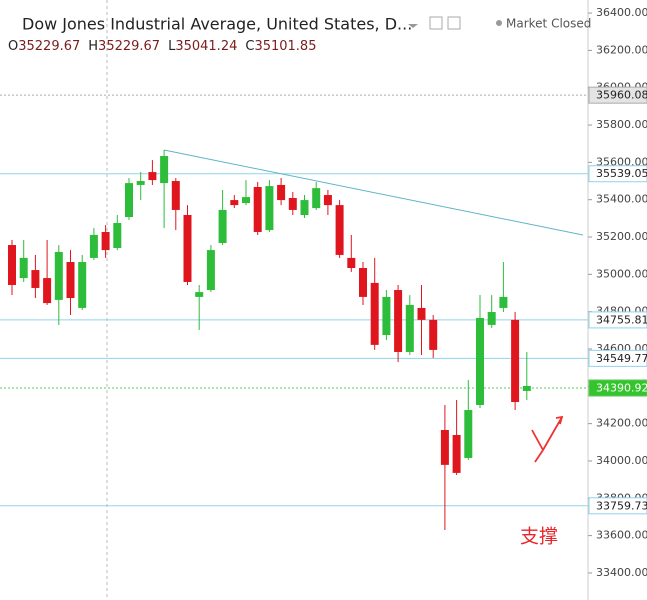 The width and height of the screenshot is (647, 600). I want to click on level-label: 34755.81, so click(621, 319).